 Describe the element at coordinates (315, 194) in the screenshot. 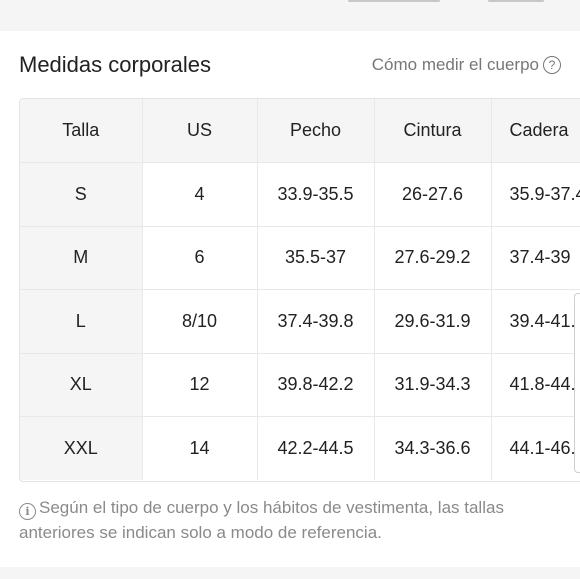

I see `chest-cell: 33.9-35.5` at that location.